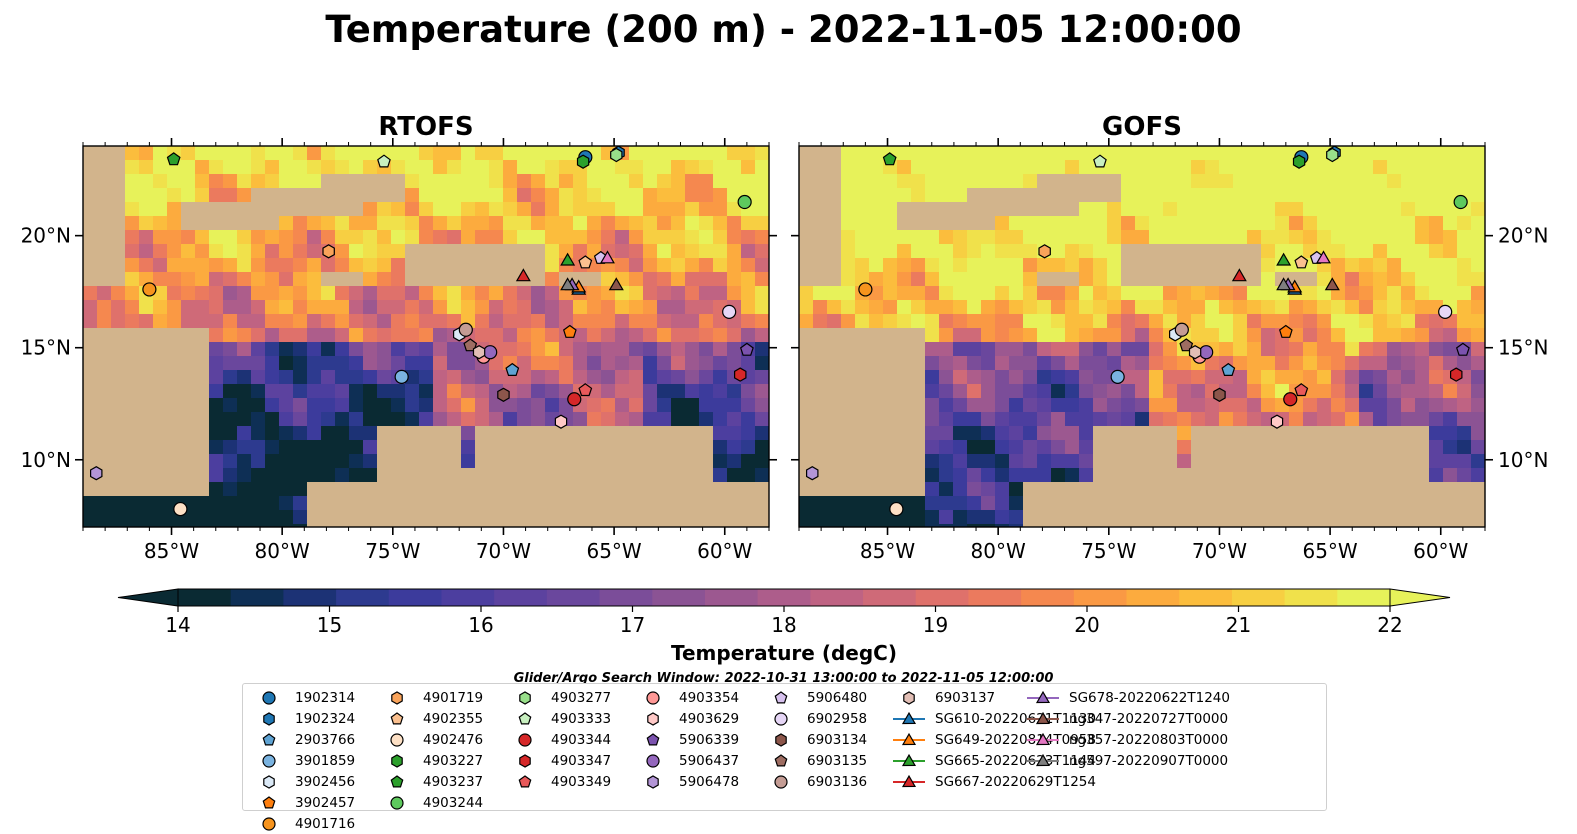  Describe the element at coordinates (1149, 719) in the screenshot. I see `legend-label: ng347-20220727T0000` at that location.